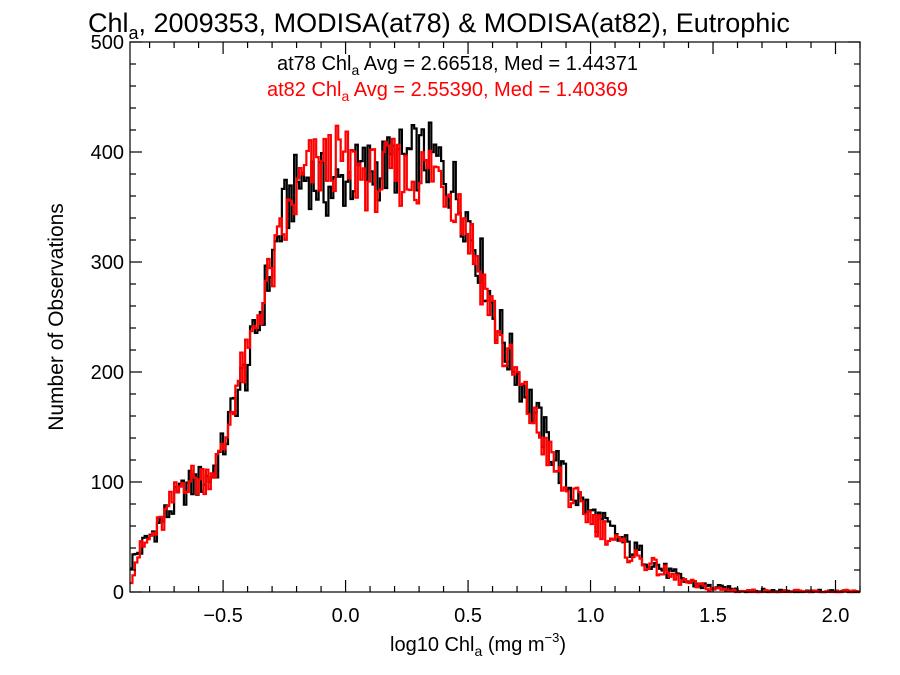  What do you see at coordinates (222, 616) in the screenshot?
I see `x-tick-label: −0.5` at bounding box center [222, 616].